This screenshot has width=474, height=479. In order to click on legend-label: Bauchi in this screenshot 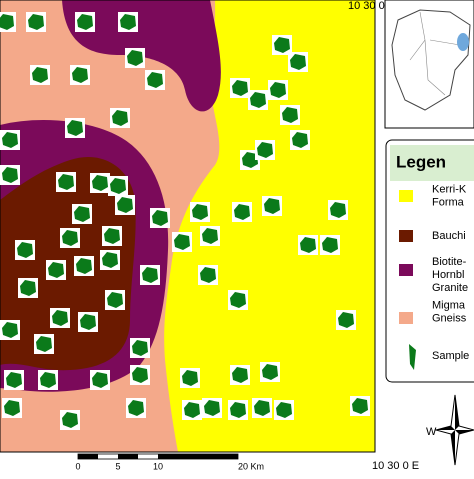, I will do `click(449, 236)`.